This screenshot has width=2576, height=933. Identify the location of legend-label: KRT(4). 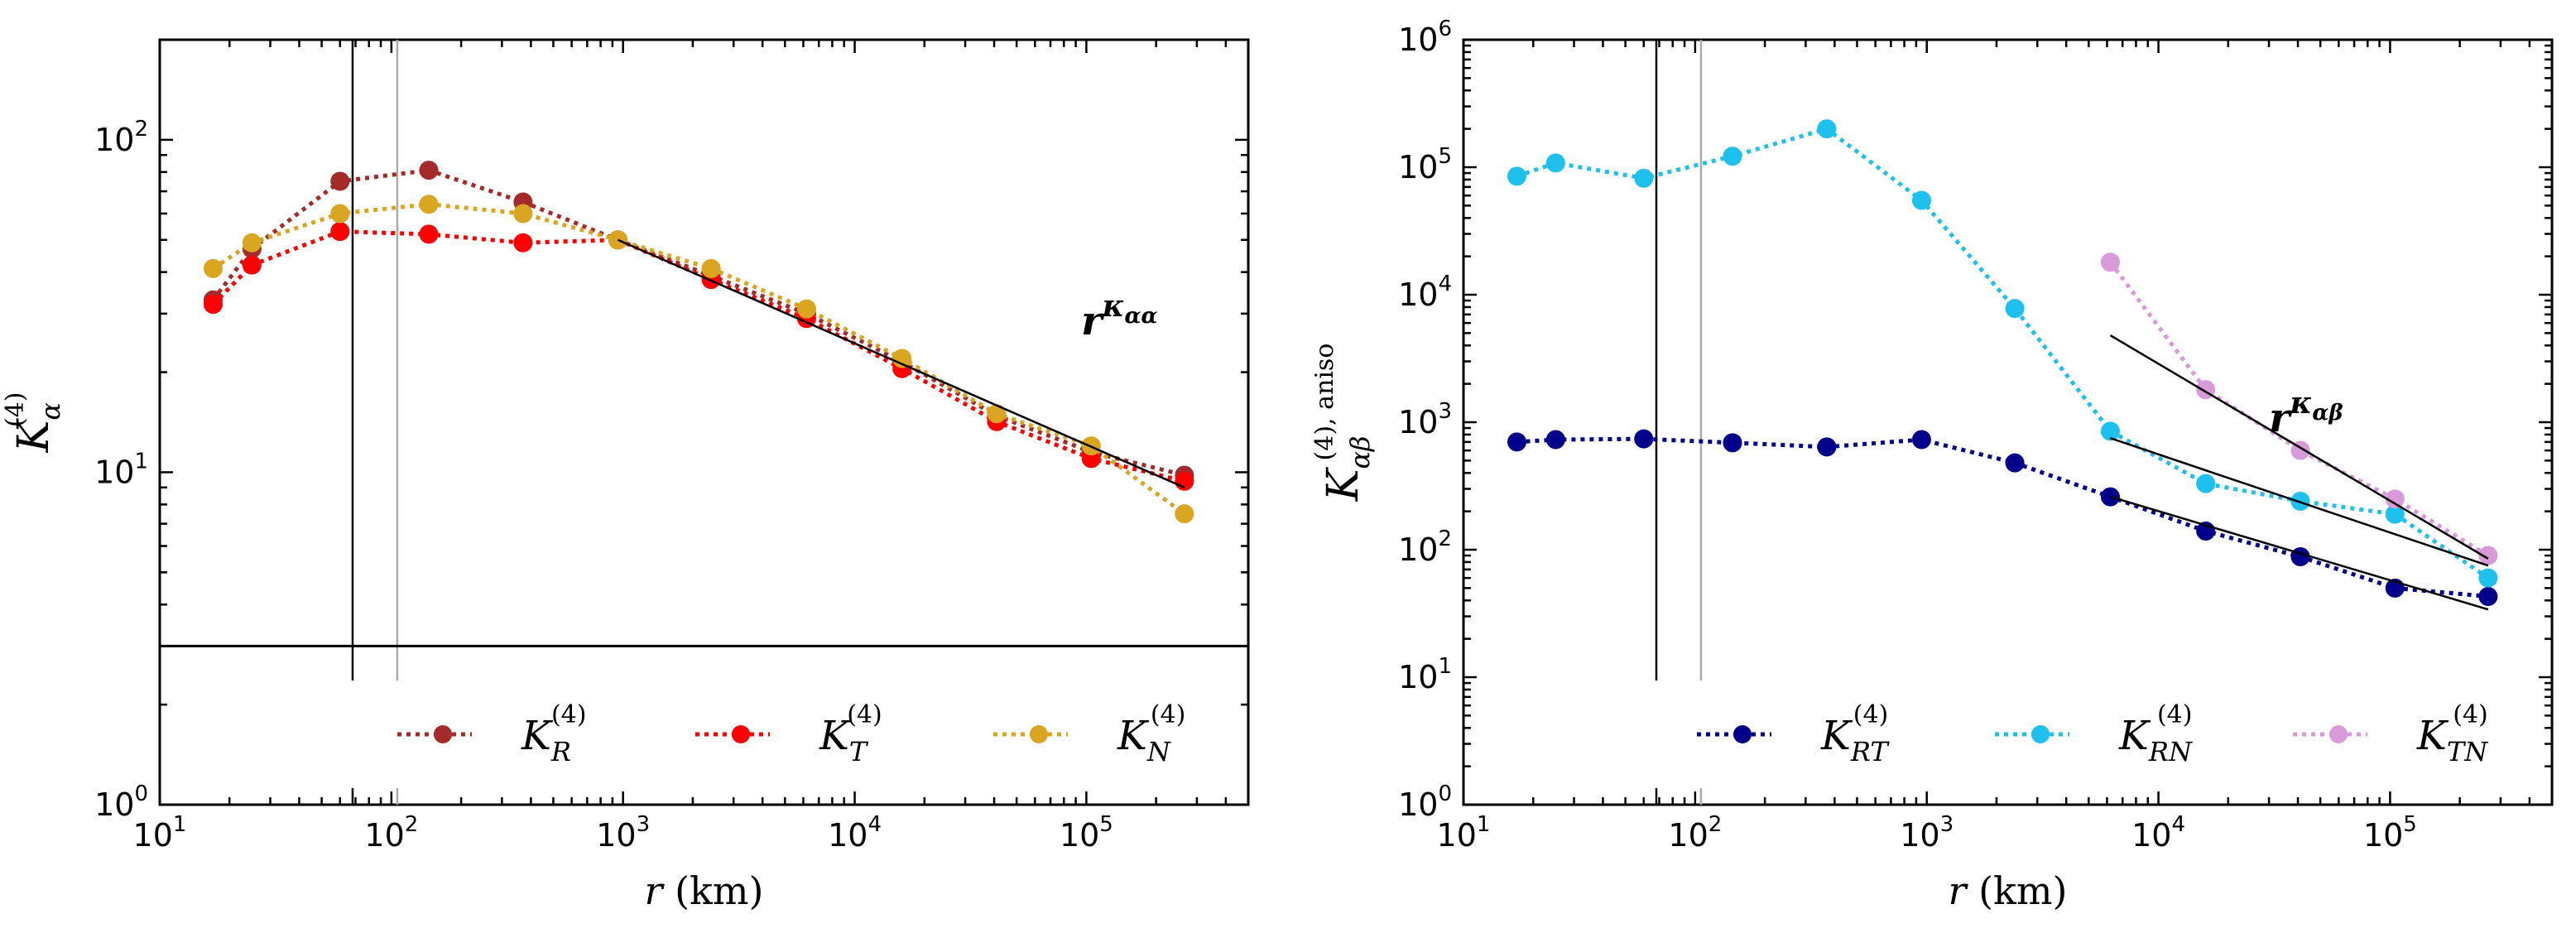
(1855, 733).